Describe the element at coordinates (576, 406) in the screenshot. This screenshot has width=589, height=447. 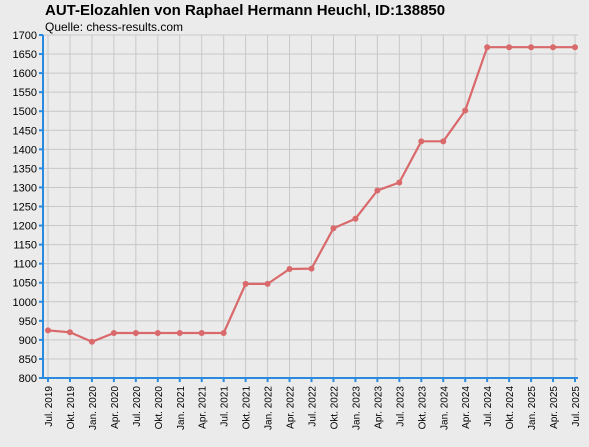
I see `x-tick-label: Jul. 2025` at that location.